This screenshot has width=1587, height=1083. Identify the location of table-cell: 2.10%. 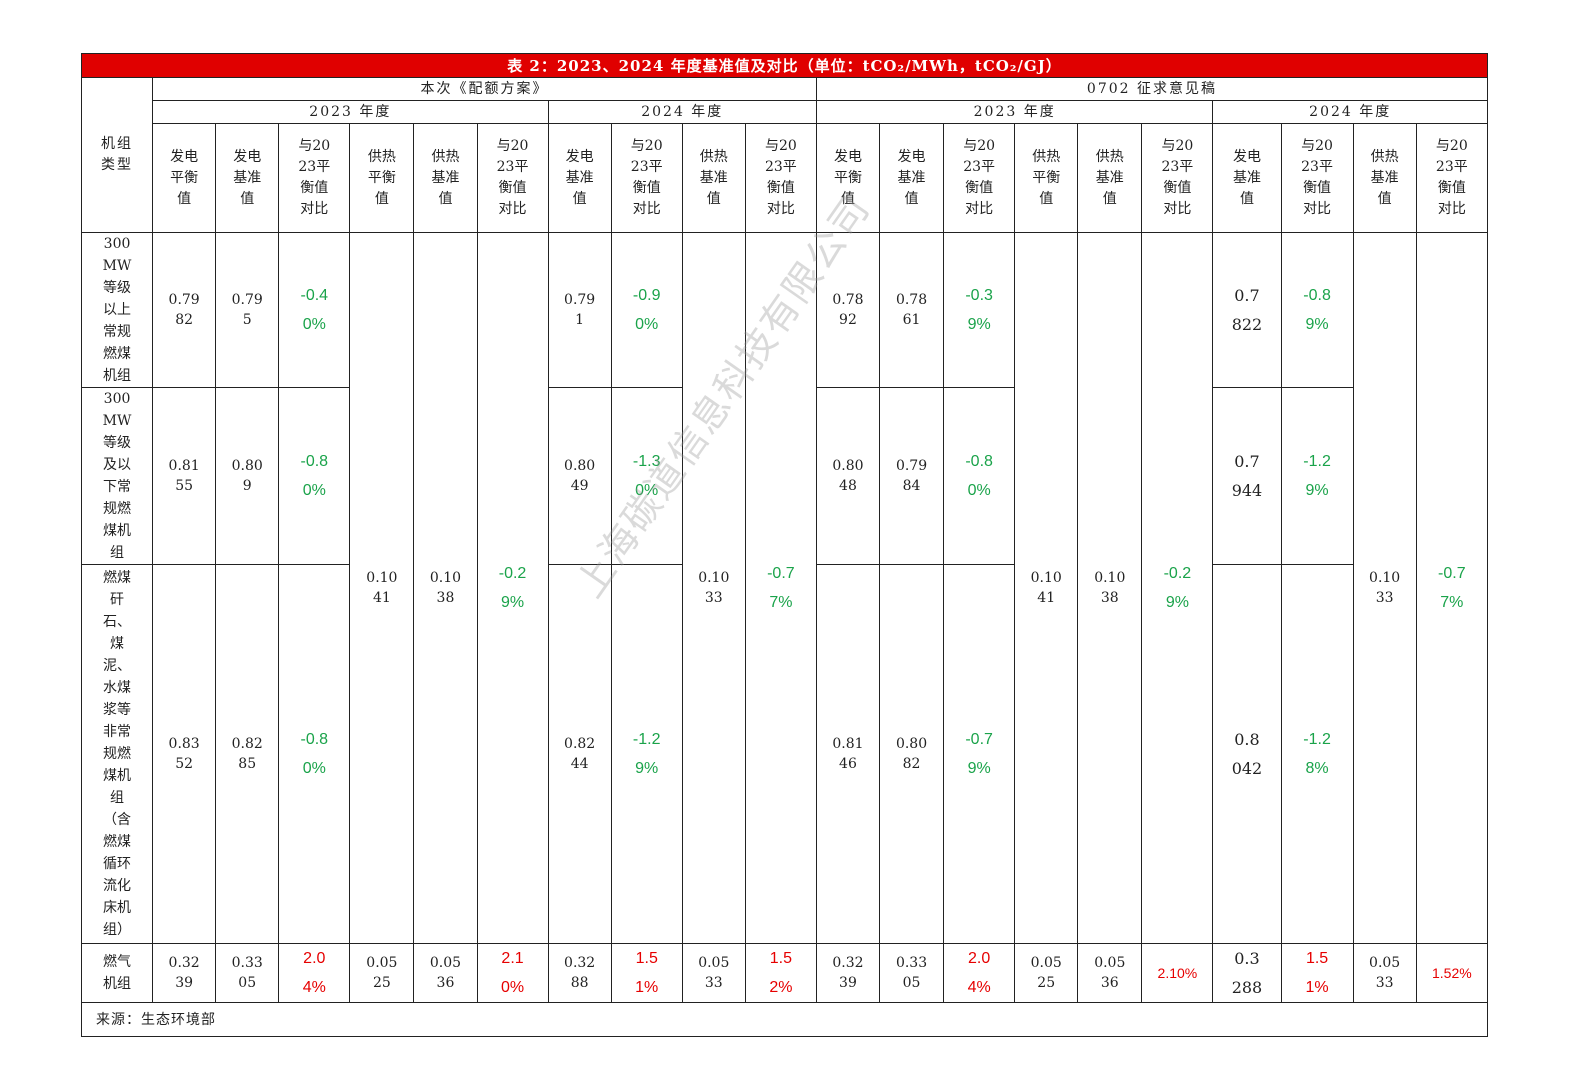
(1177, 973).